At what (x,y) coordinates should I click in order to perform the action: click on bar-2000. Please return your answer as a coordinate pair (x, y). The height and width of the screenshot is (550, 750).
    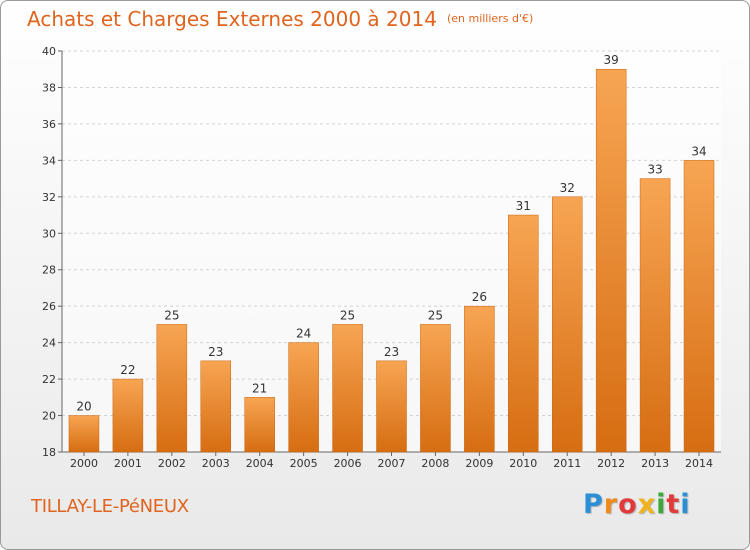
    Looking at the image, I should click on (84, 434).